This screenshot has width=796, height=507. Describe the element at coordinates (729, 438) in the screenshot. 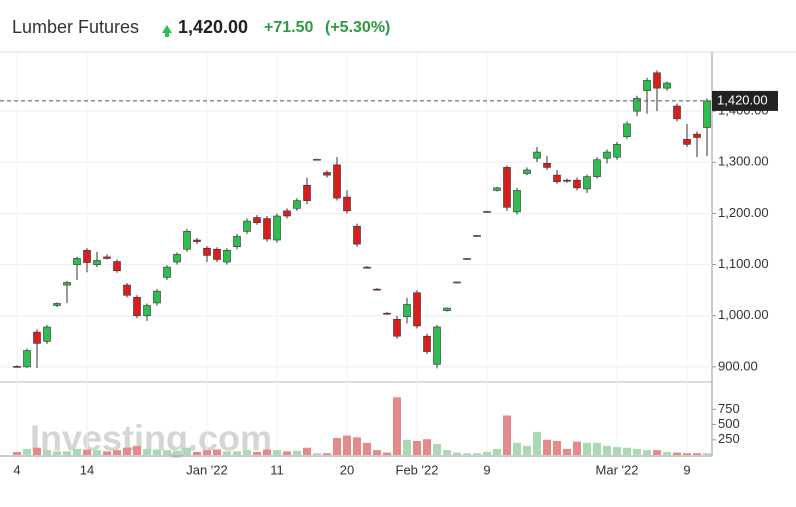

I see `v-tick-label: 250` at that location.